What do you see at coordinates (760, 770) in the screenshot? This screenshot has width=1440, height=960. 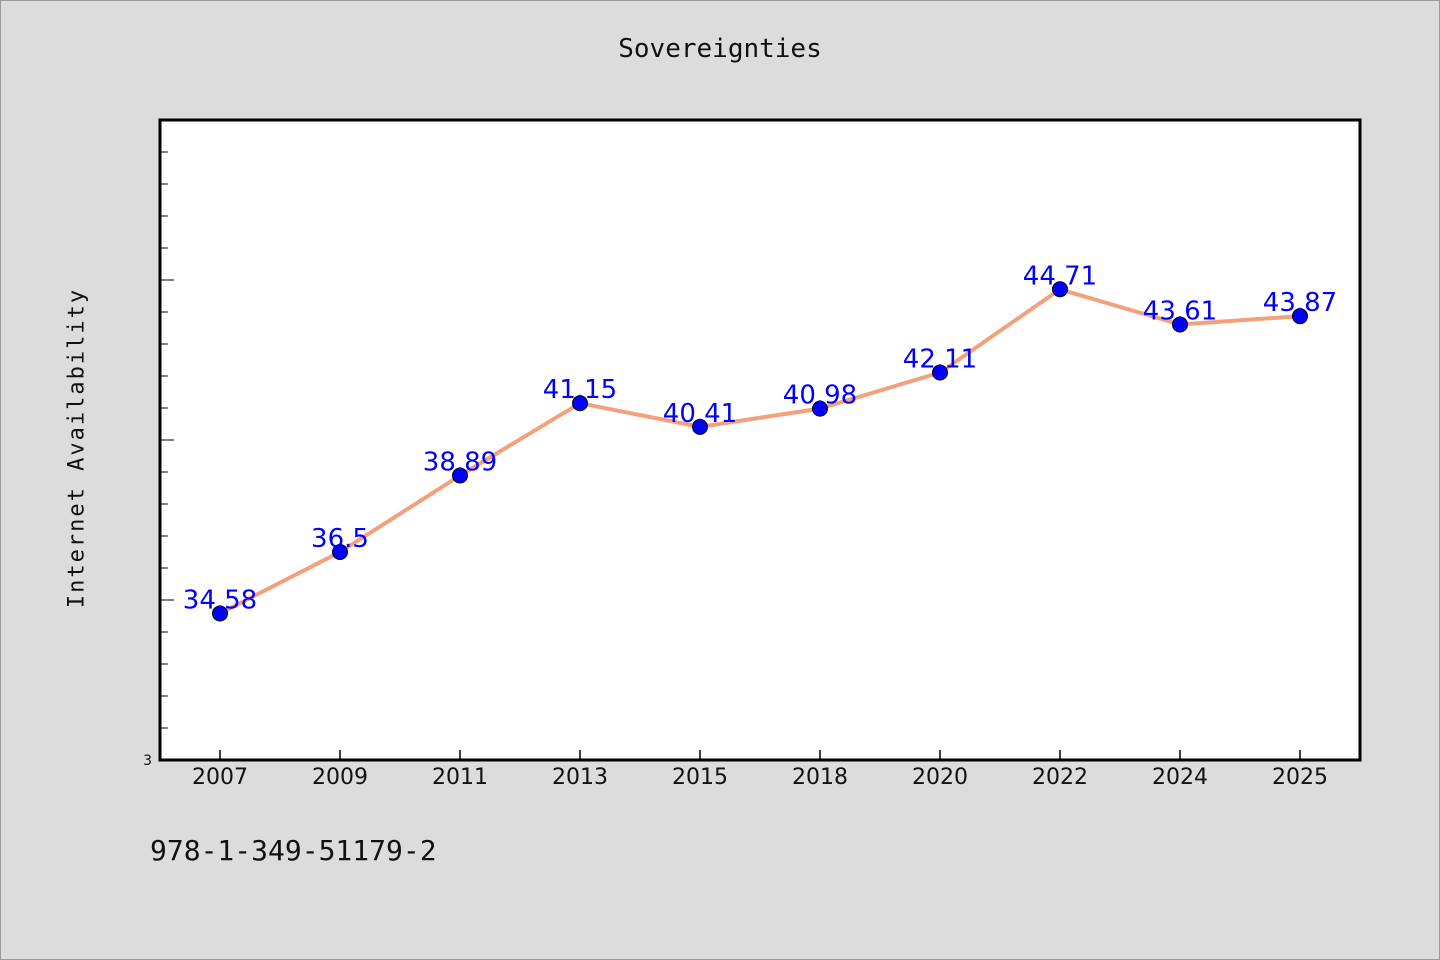 I see `x-axis-ticks: 2007 2009 2011 2013 2015 2018 2020 2022 2024 2025` at bounding box center [760, 770].